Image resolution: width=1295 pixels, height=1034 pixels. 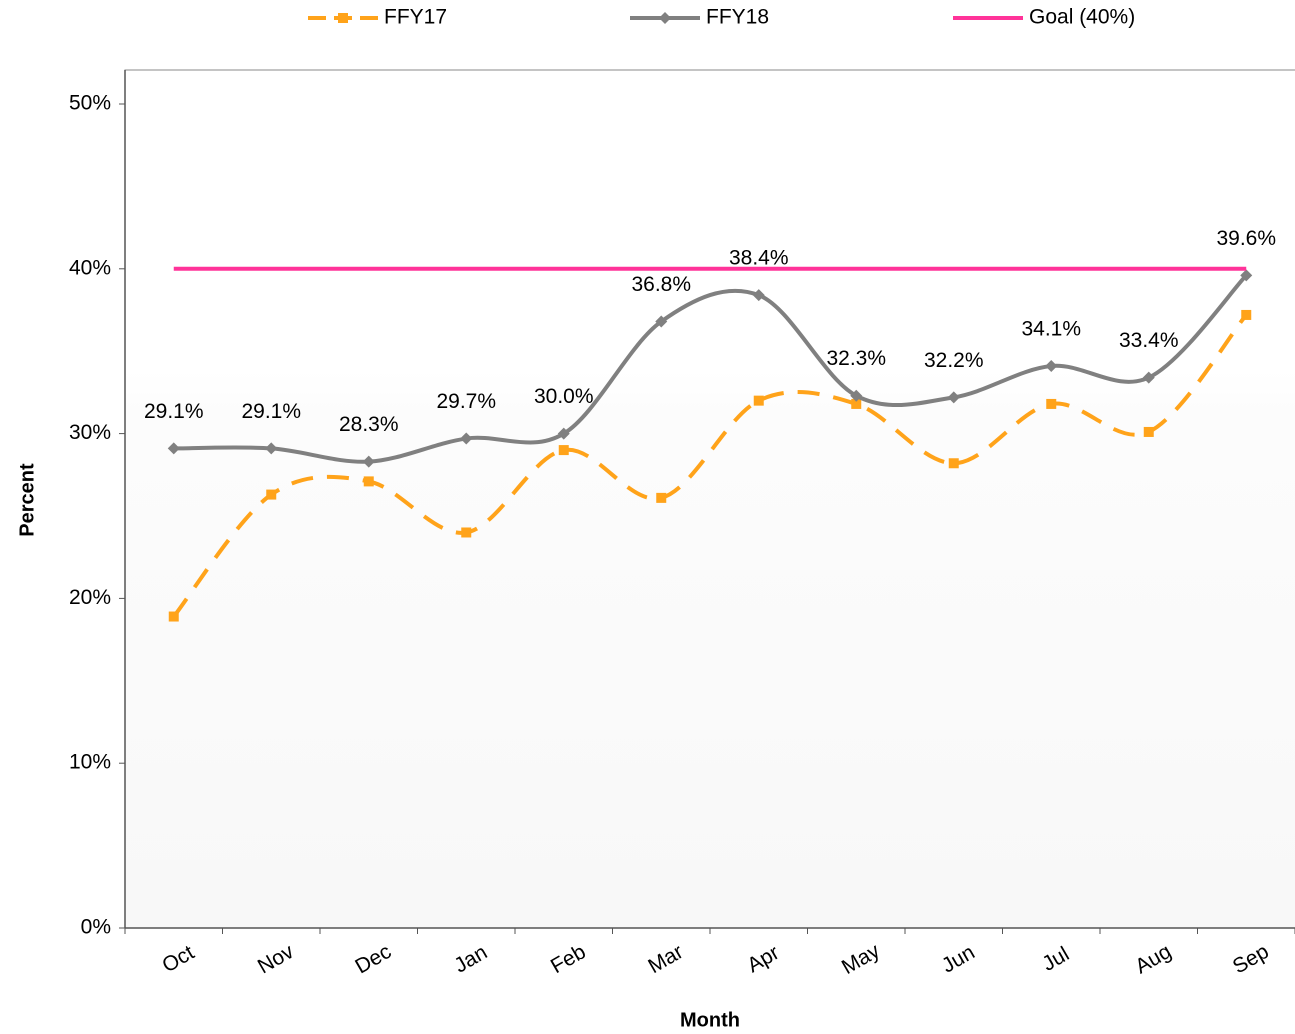 What do you see at coordinates (415, 17) in the screenshot?
I see `legend-label: FFY17` at bounding box center [415, 17].